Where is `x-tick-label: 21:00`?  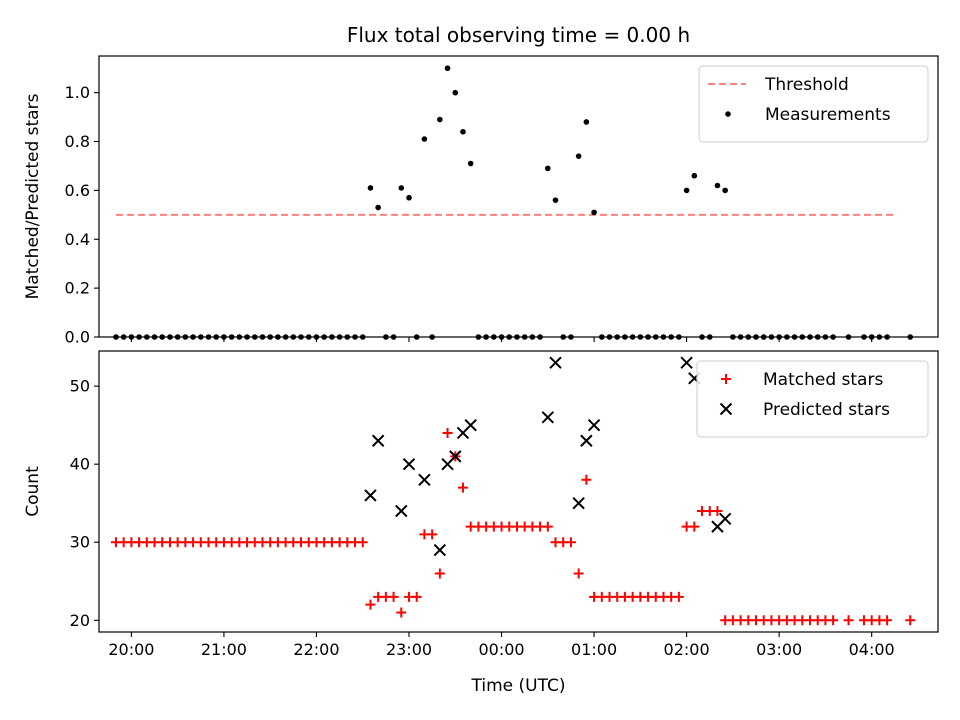 x-tick-label: 21:00 is located at coordinates (224, 649).